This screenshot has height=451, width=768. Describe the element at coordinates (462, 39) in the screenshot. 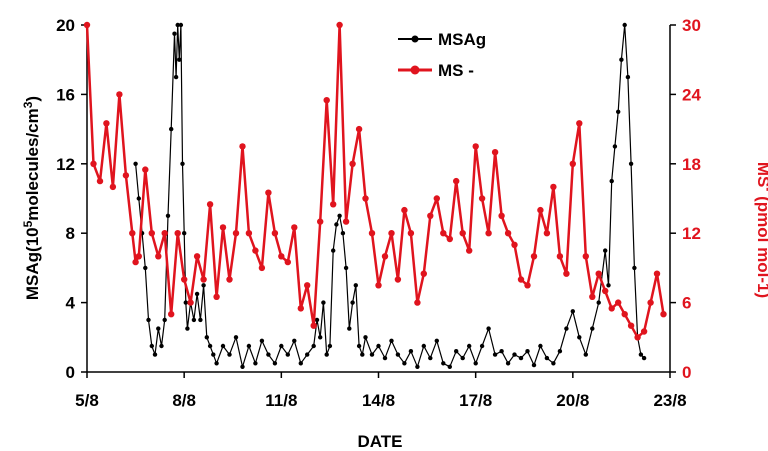

I see `legend-label-msag: MSAg` at that location.